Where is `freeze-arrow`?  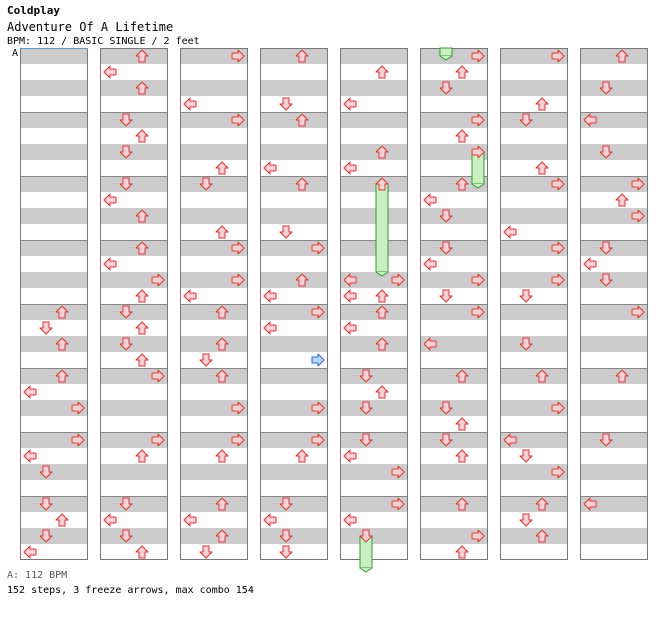 freeze-arrow is located at coordinates (382, 230).